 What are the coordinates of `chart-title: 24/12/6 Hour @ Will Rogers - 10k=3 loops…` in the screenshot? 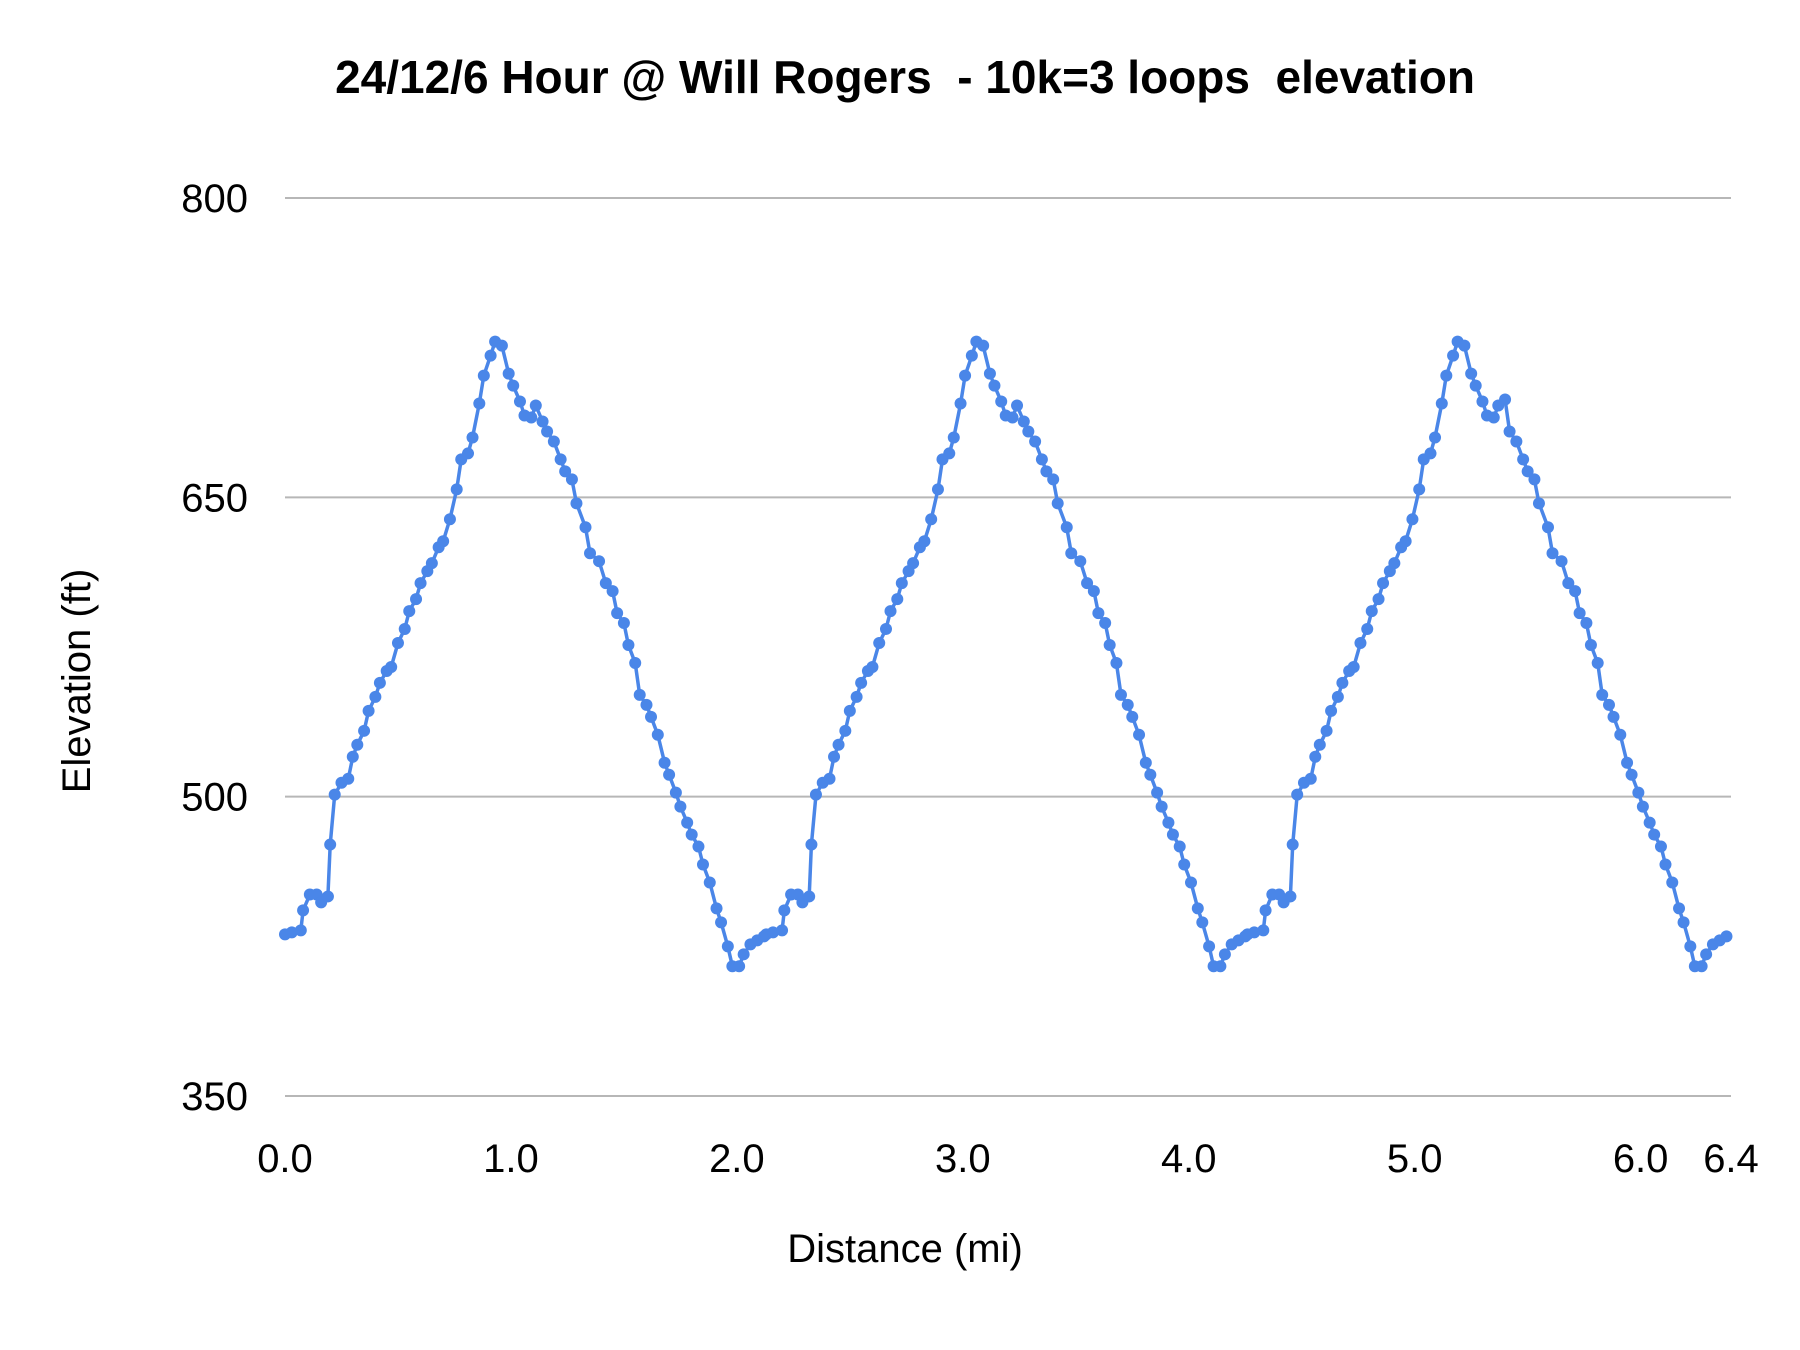 It's located at (905, 77).